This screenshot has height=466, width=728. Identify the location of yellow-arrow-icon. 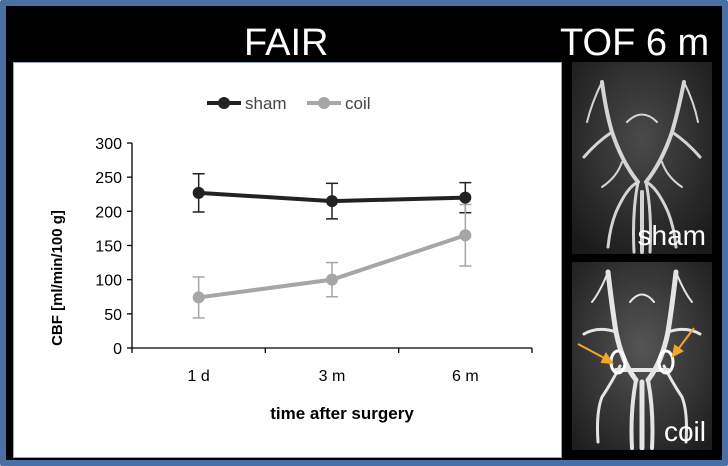
(636, 346).